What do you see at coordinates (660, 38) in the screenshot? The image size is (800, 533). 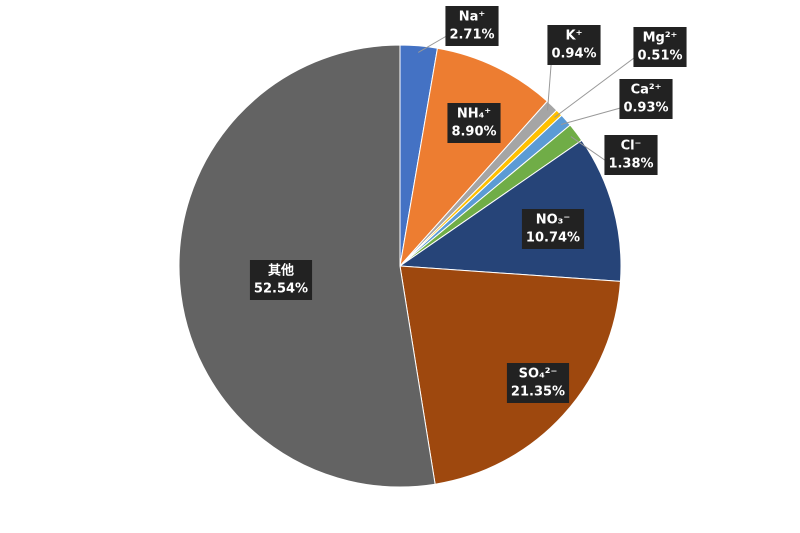 I see `category-label: Mg²⁺` at bounding box center [660, 38].